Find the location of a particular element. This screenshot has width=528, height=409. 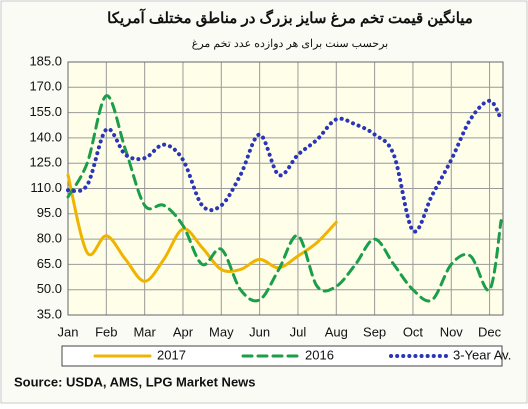

y-tick-label: 110.0 is located at coordinates (46, 187).